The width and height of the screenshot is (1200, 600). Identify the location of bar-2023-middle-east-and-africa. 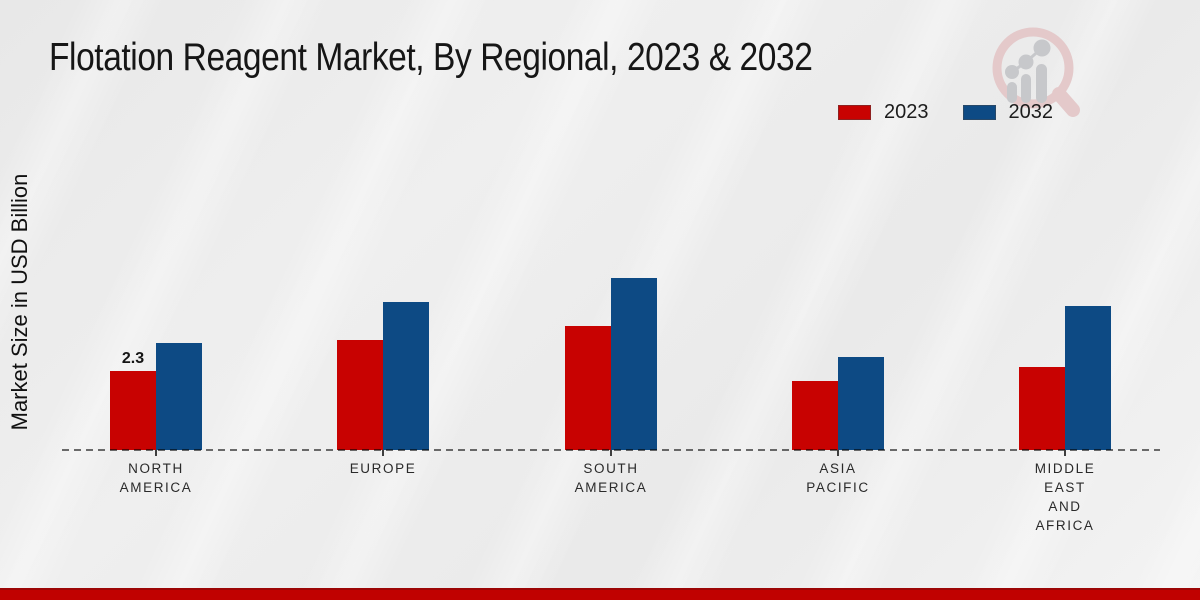
(1042, 408).